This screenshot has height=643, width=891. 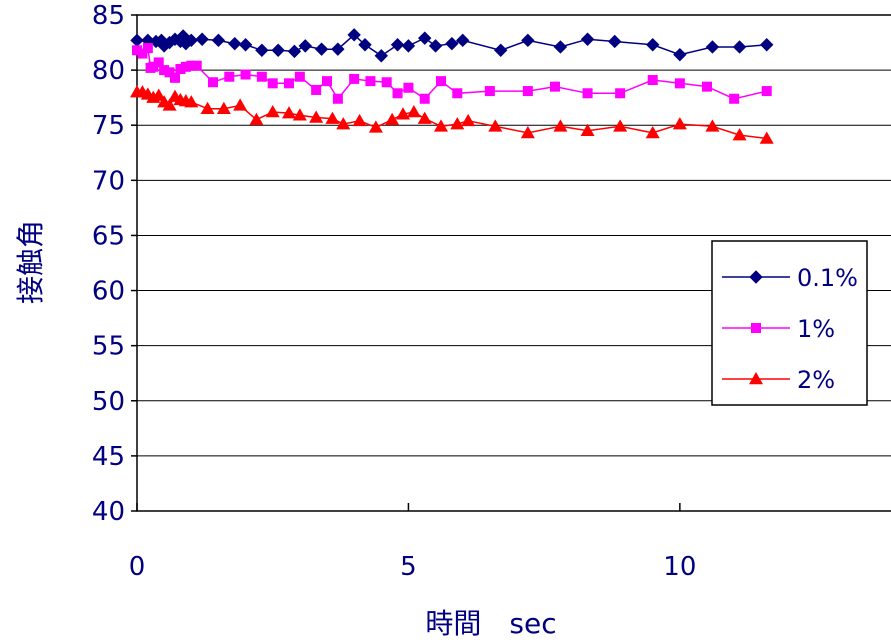 What do you see at coordinates (108, 457) in the screenshot?
I see `y-tick-label: 45` at bounding box center [108, 457].